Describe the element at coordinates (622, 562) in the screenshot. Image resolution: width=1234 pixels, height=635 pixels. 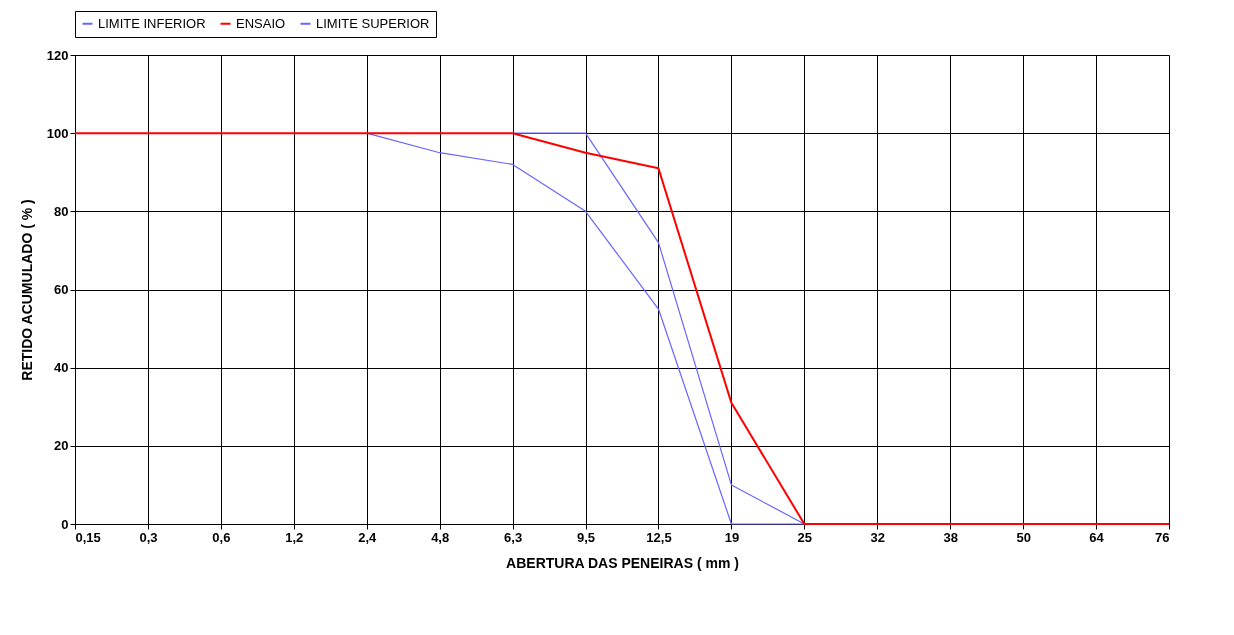
I see `x-axis-title: ABERTURA DAS PENEIRAS ( mm )` at that location.